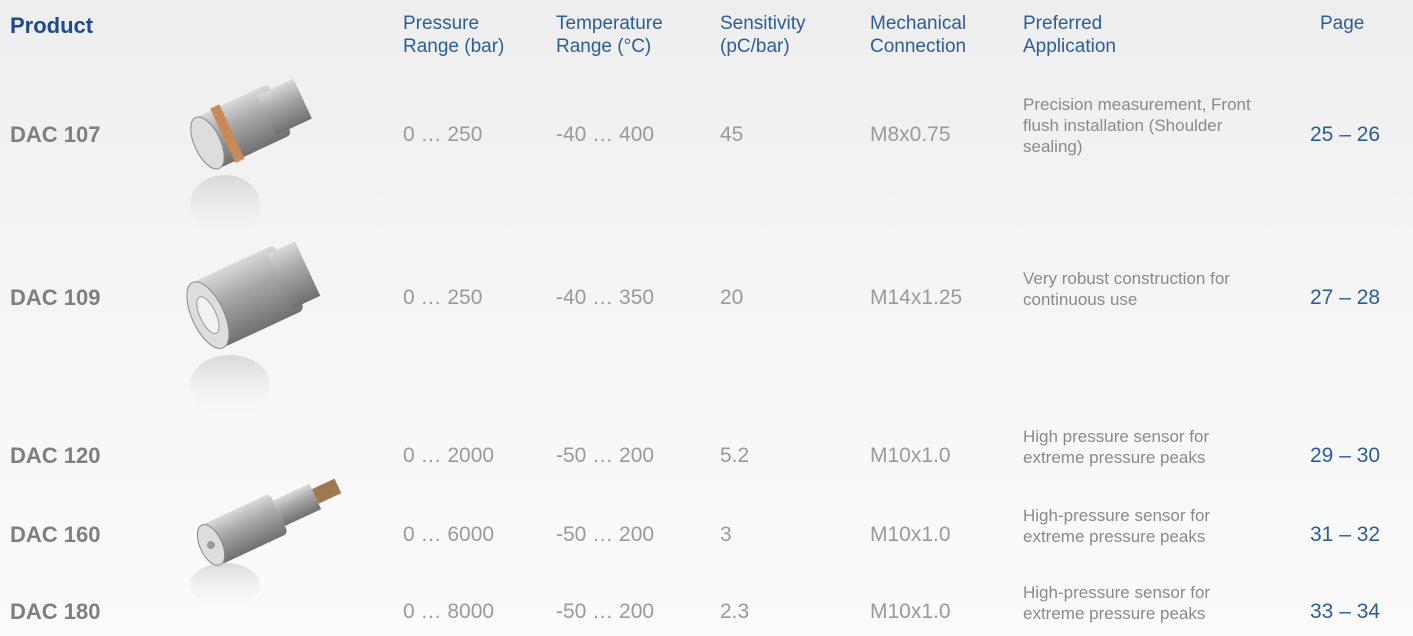 This screenshot has width=1413, height=636. What do you see at coordinates (918, 46) in the screenshot?
I see `column-header: Connection` at bounding box center [918, 46].